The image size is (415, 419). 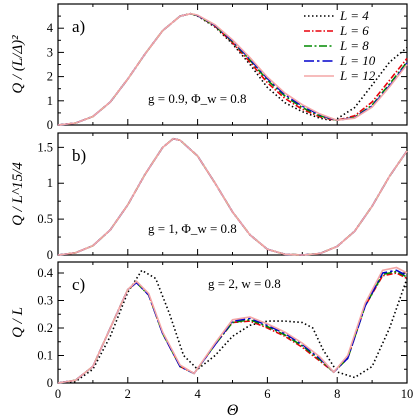 What do you see at coordinates (78, 26) in the screenshot?
I see `panel-label: a)` at bounding box center [78, 26].